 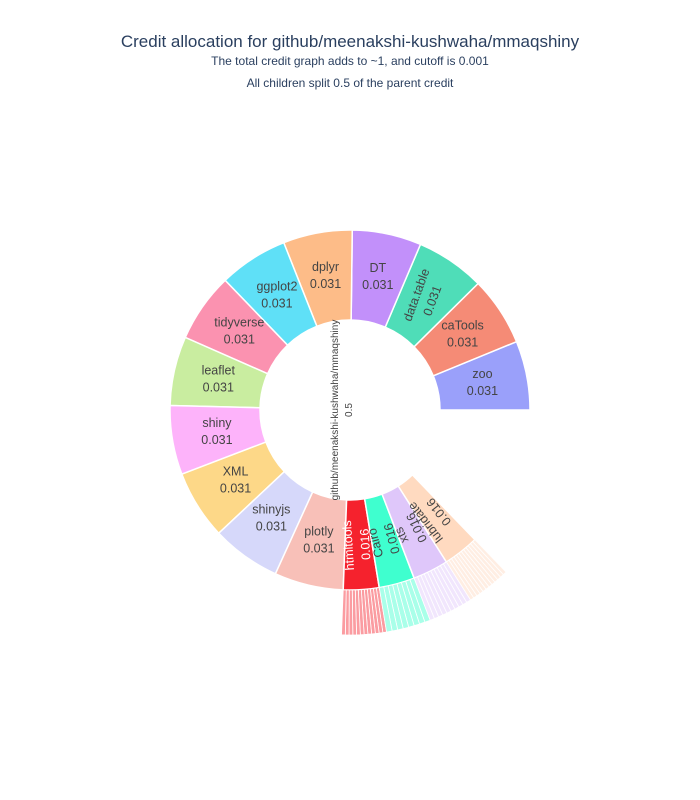 I want to click on slice-value-htmltools: 0.016, so click(x=365, y=544).